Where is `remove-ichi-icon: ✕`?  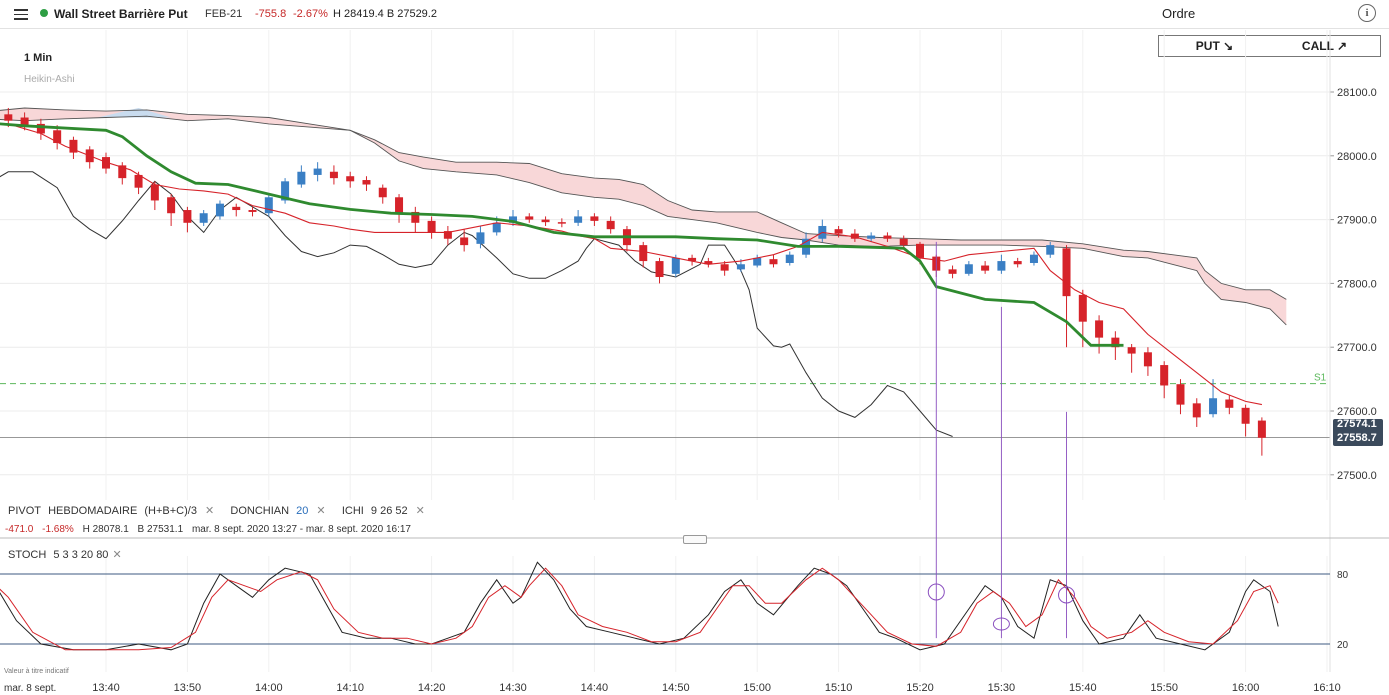
remove-ichi-icon: ✕ is located at coordinates (420, 511).